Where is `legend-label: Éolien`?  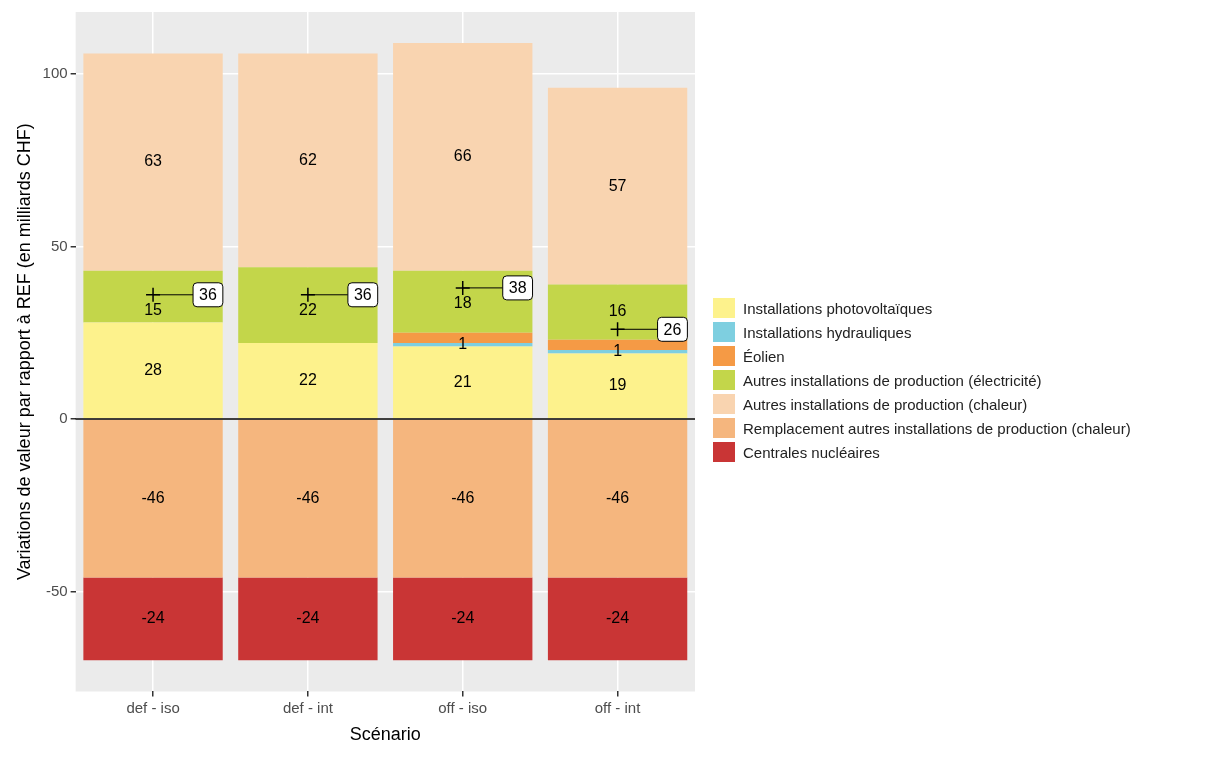
legend-label: Éolien is located at coordinates (764, 356).